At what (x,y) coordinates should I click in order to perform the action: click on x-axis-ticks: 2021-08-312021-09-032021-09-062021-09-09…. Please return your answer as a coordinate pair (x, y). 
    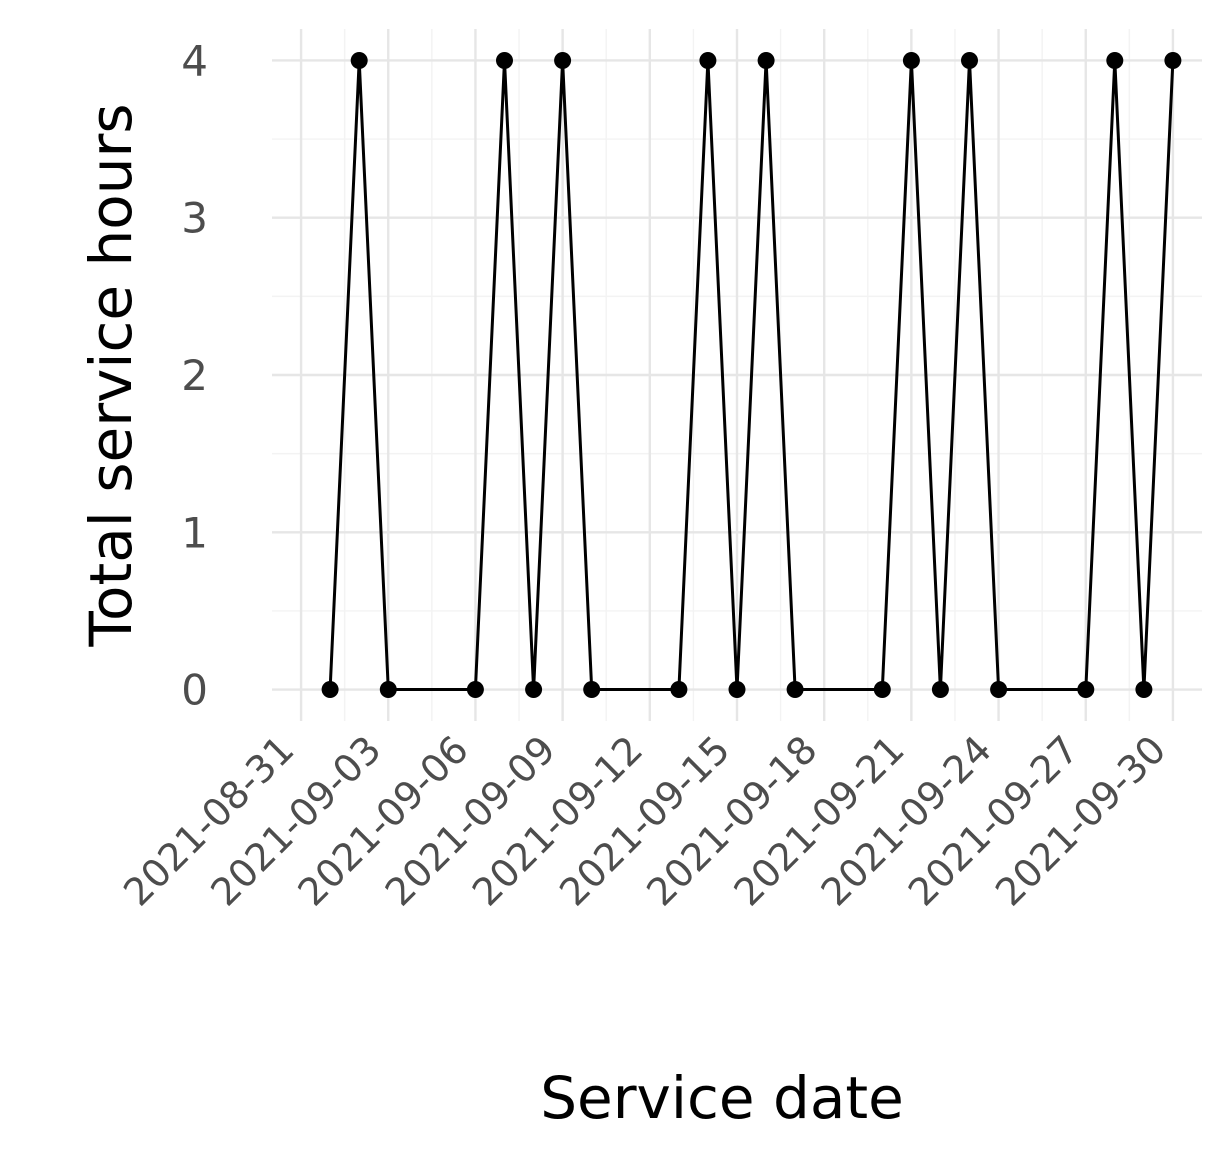
    Looking at the image, I should click on (644, 820).